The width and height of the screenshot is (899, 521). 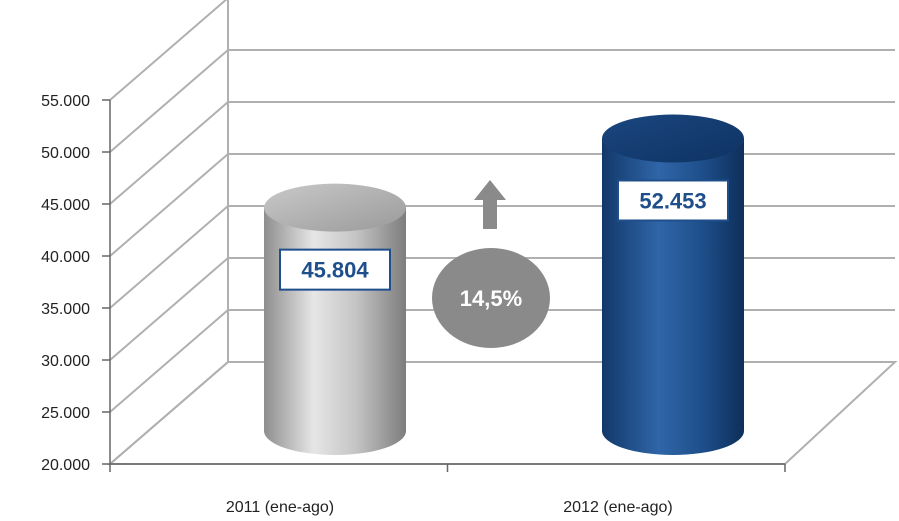 I want to click on y-tick-label: 55.000, so click(x=65, y=101).